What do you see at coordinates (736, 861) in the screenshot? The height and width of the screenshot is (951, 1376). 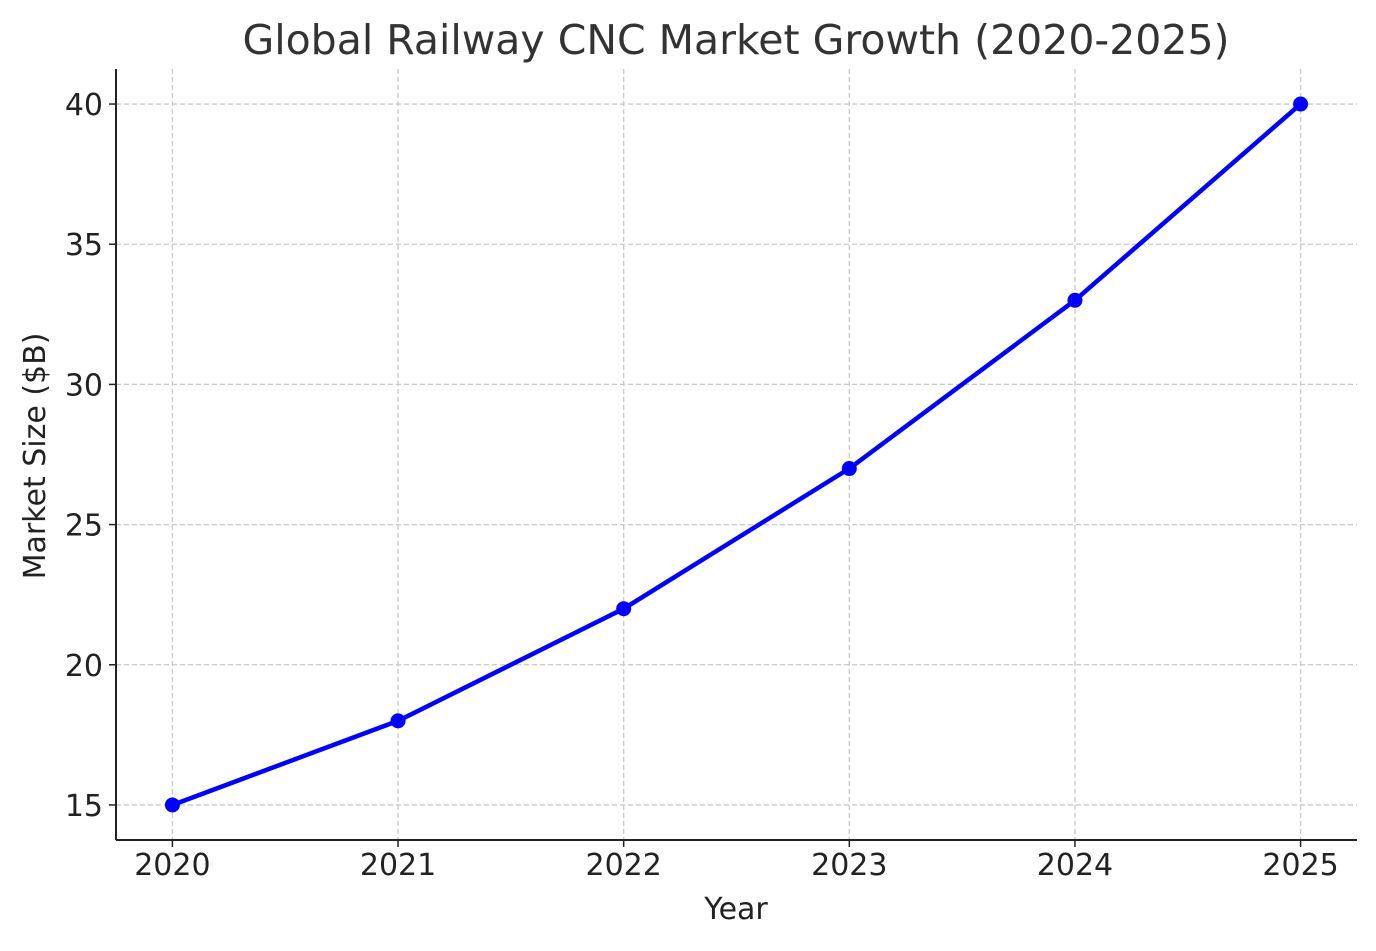 I see `x-axis-ticks: 2020 2021 2022 2023 2024 2025` at bounding box center [736, 861].